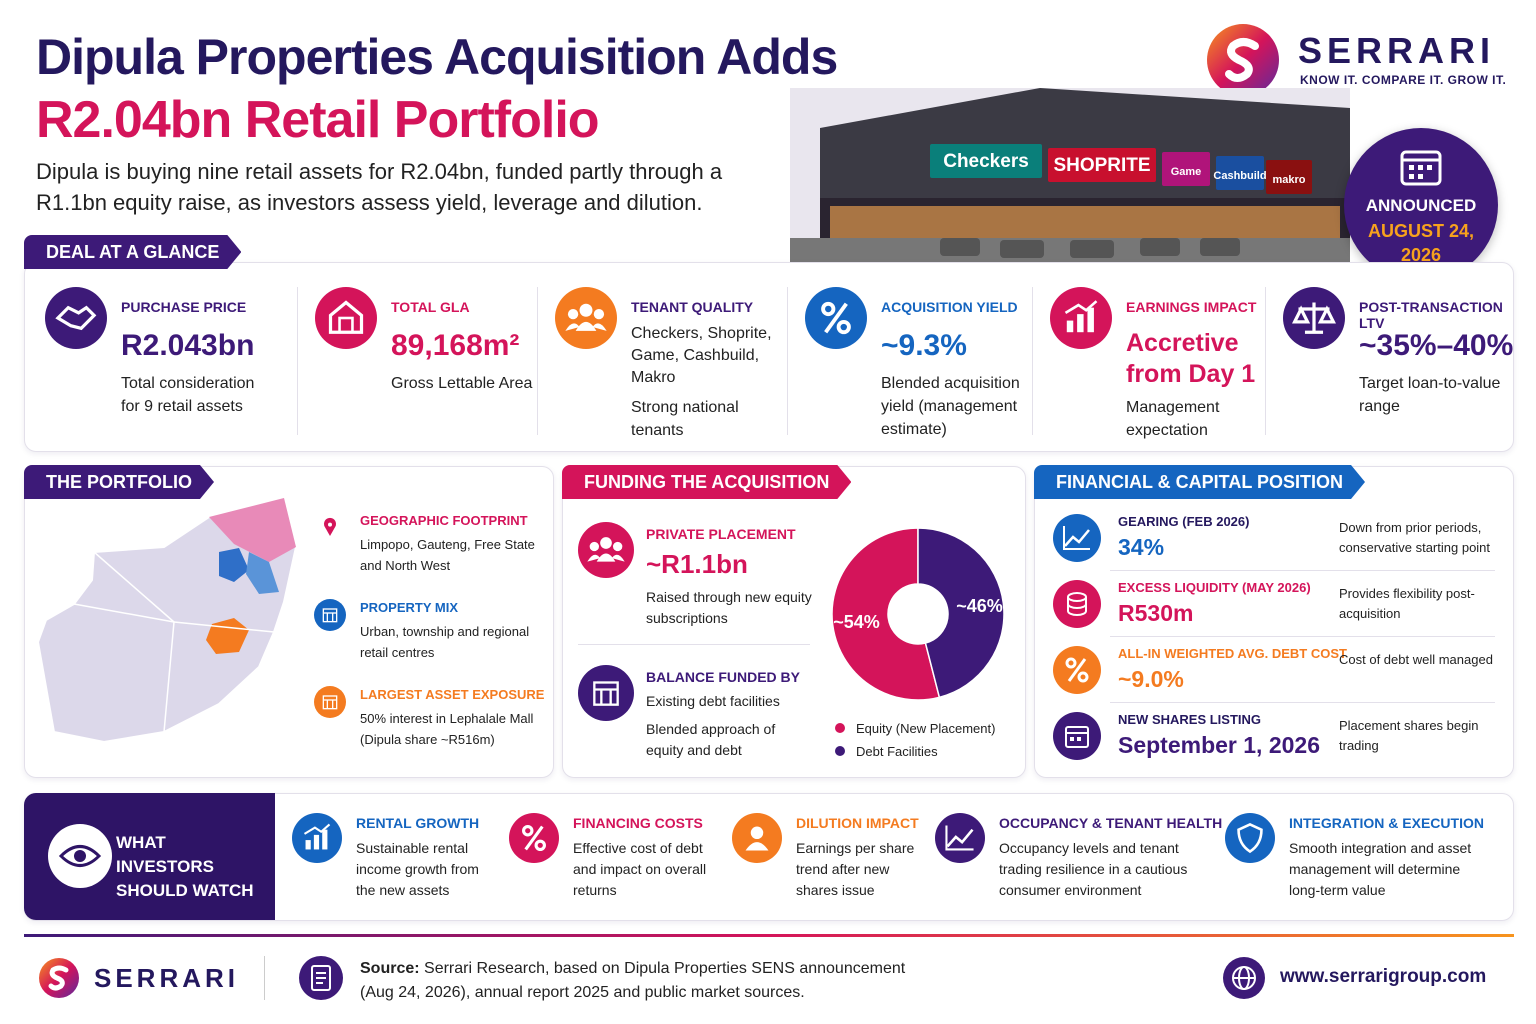  Describe the element at coordinates (979, 606) in the screenshot. I see `pie-value-label: ~46%` at that location.